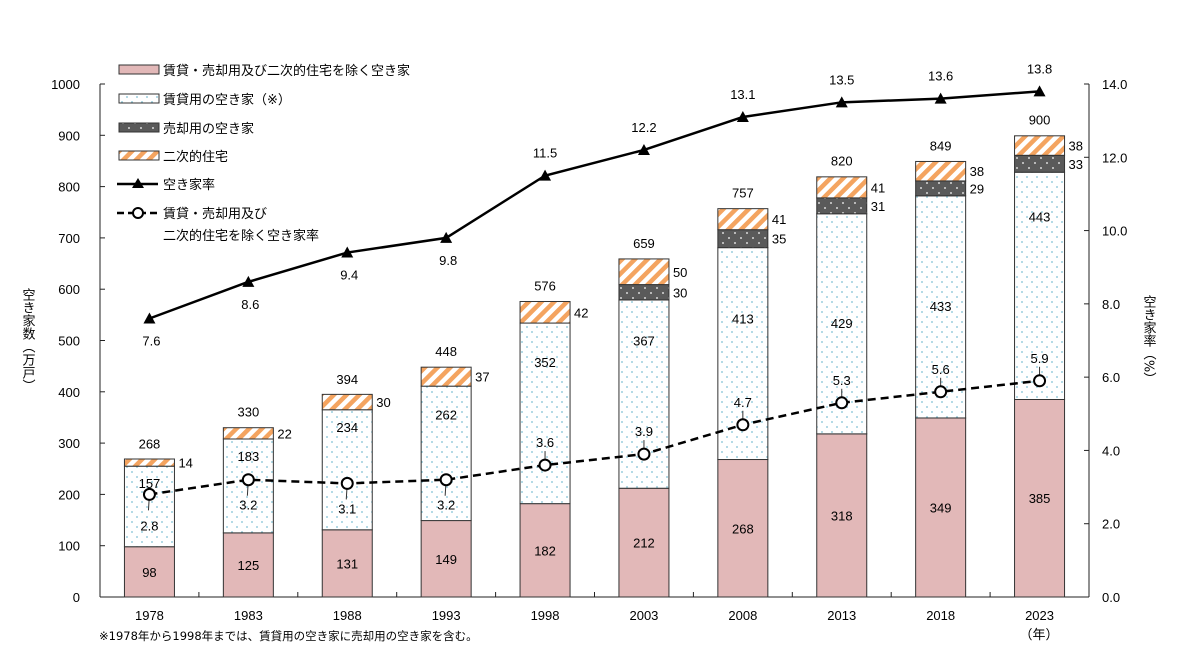  I want to click on x-tick-label: 2013, so click(841, 615).